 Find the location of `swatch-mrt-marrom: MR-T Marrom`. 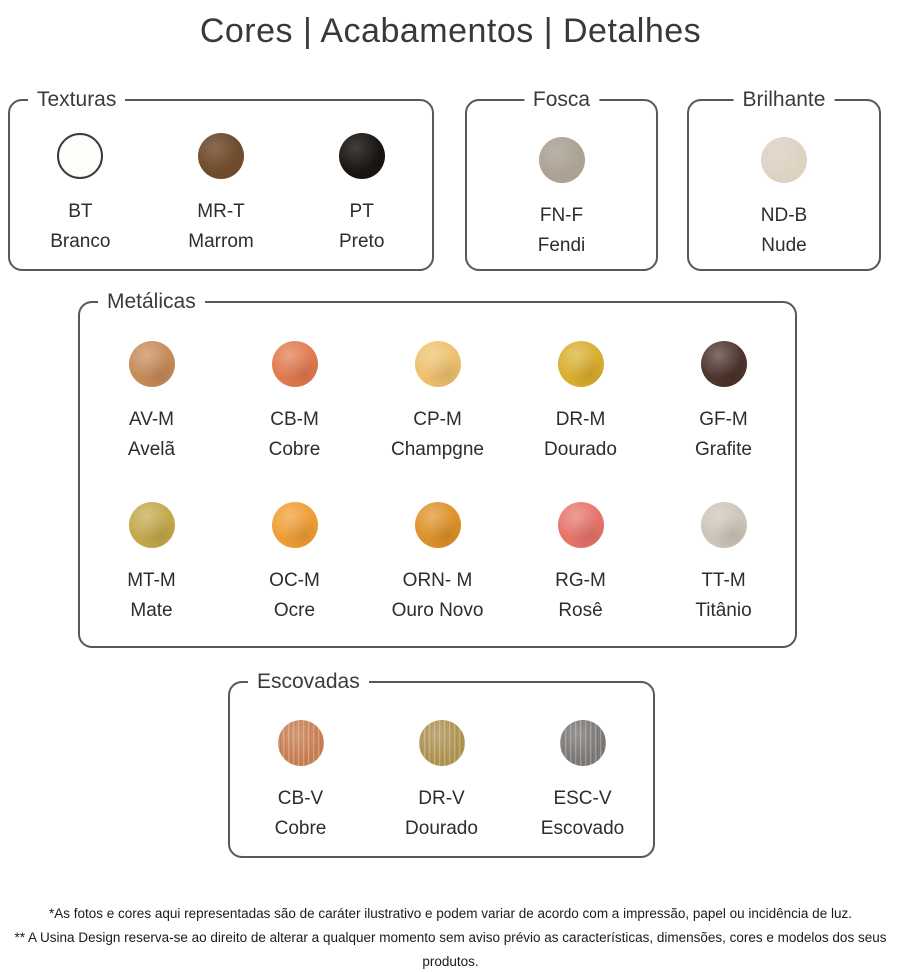

swatch-mrt-marrom: MR-T Marrom is located at coordinates (221, 193).